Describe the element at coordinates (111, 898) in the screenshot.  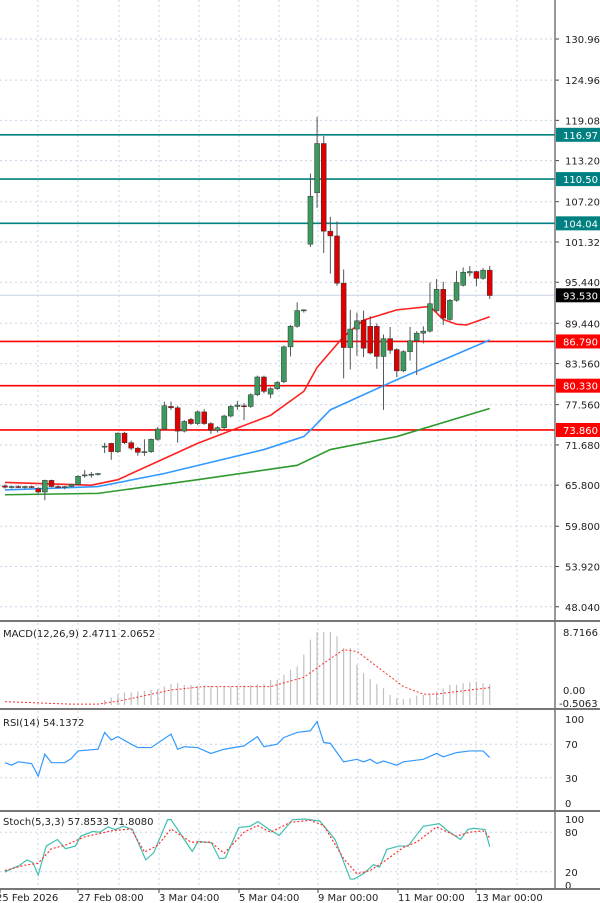
I see `time-tick-label: 27 Feb 08:00` at that location.